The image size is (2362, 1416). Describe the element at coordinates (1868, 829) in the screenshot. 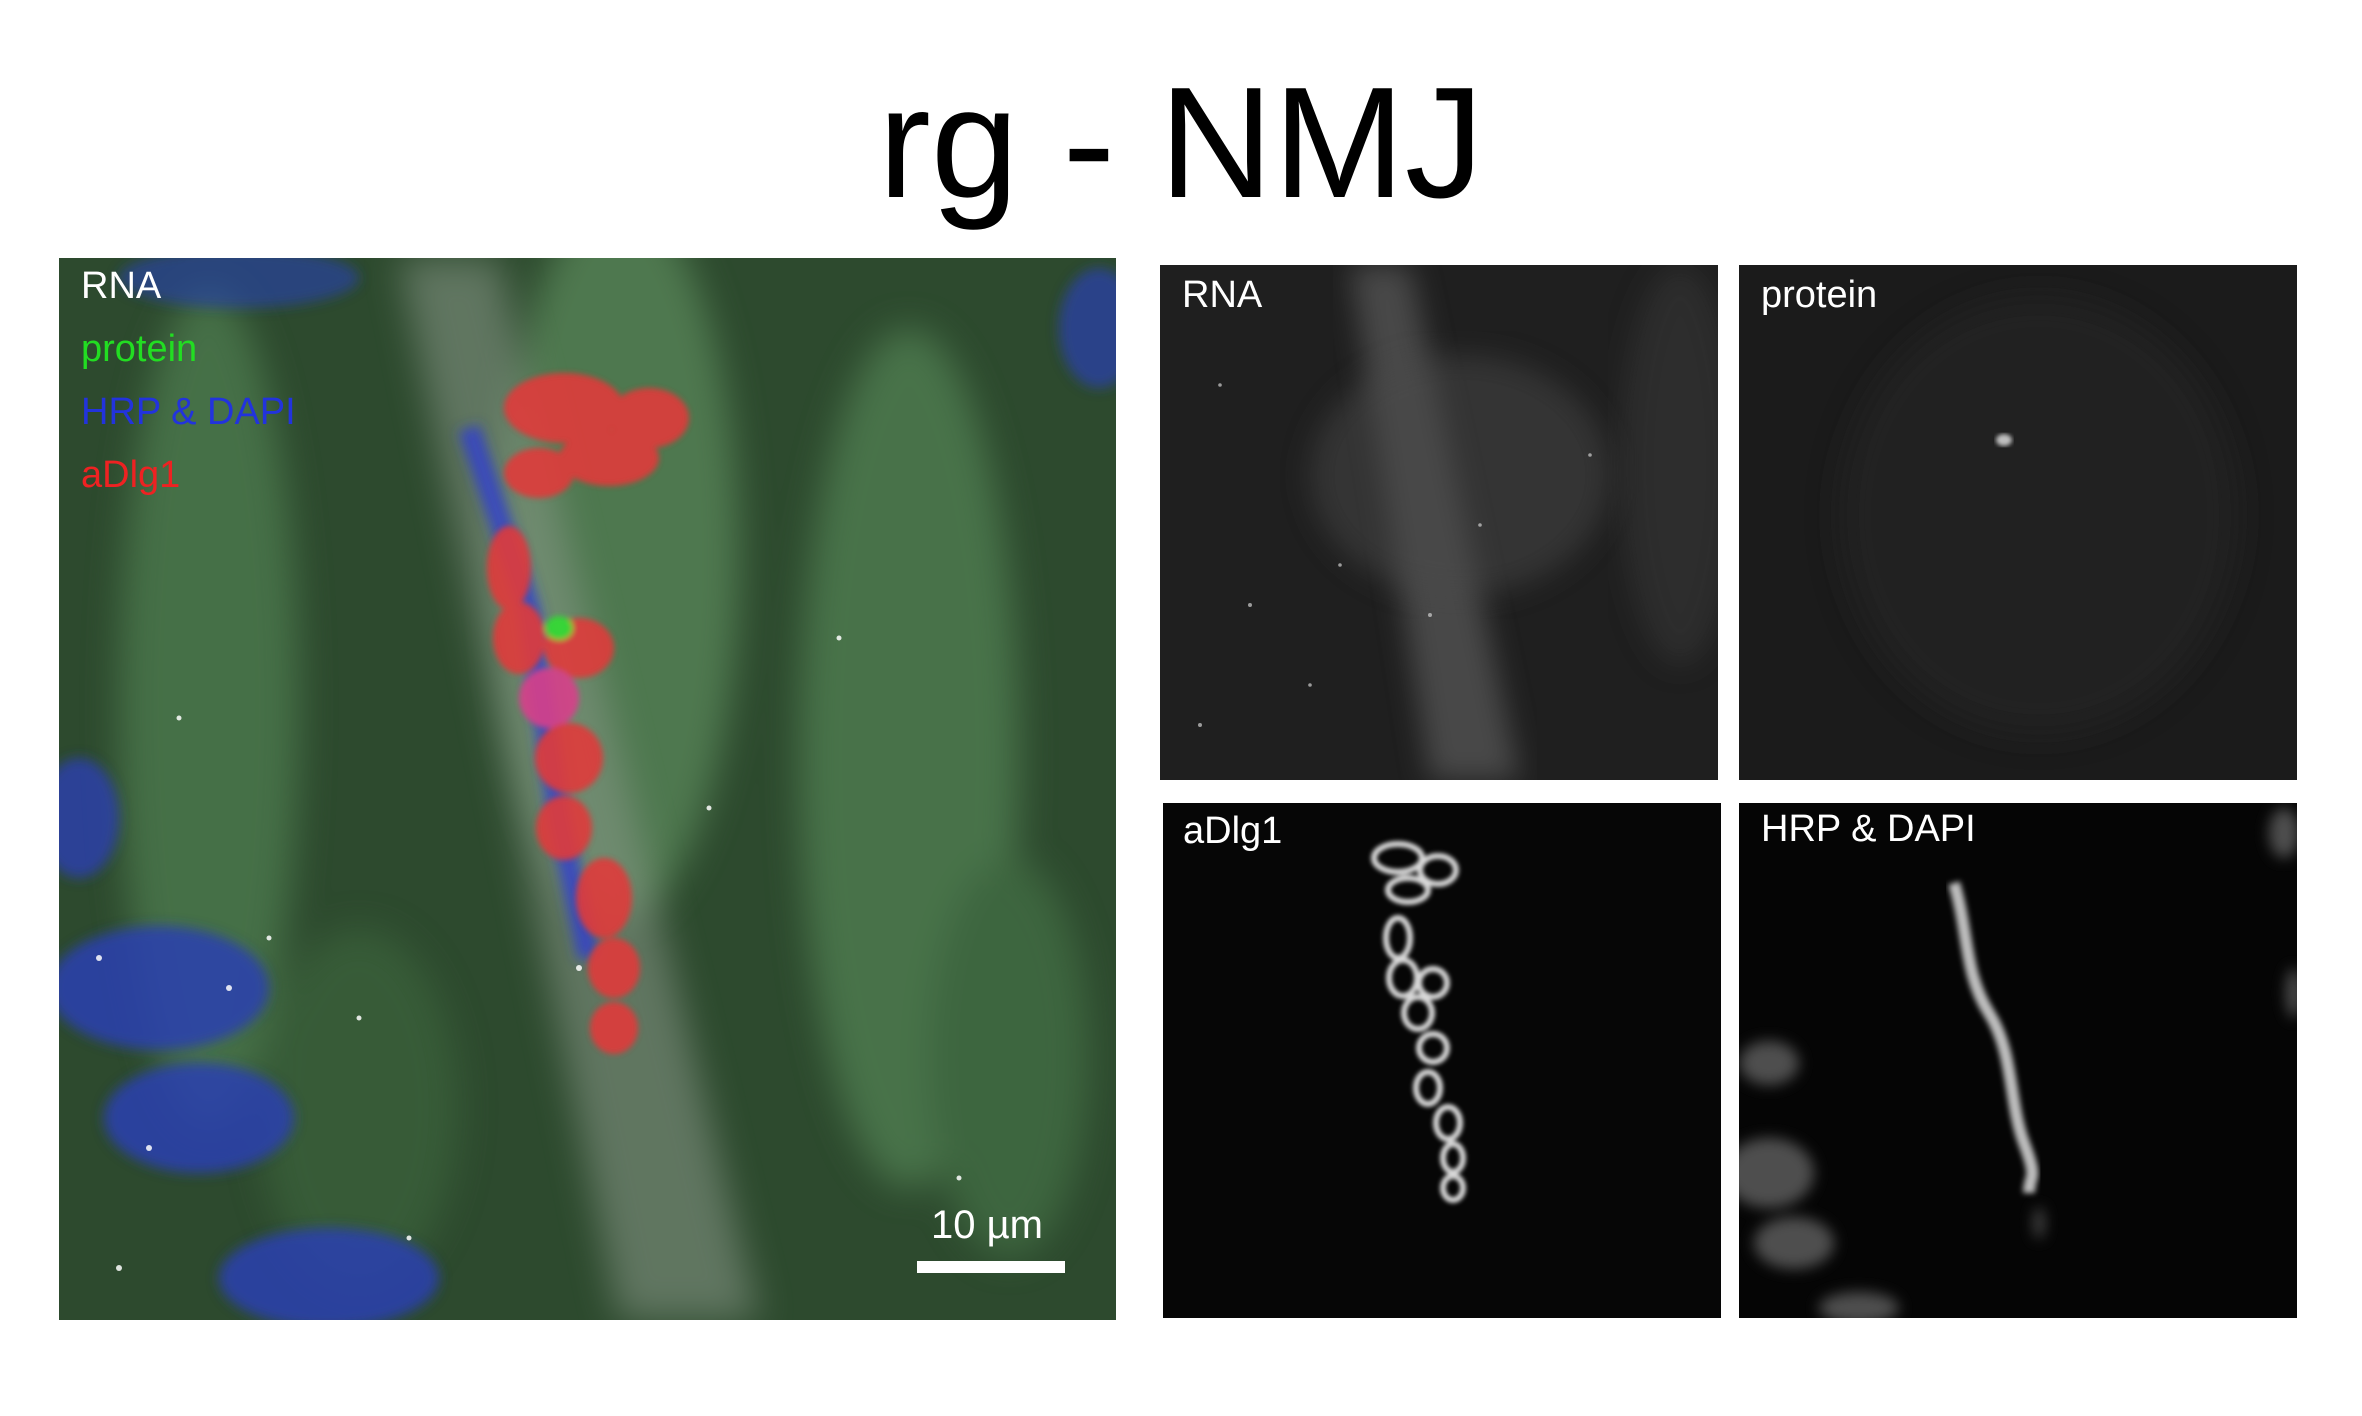

I see `hrp-dapi-label: HRP & DAPI` at that location.